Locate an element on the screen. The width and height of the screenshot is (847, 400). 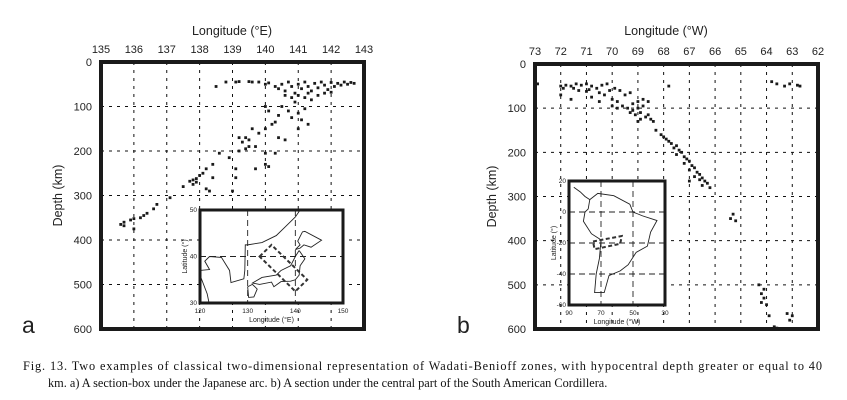
panel-label: b is located at coordinates (463, 325).